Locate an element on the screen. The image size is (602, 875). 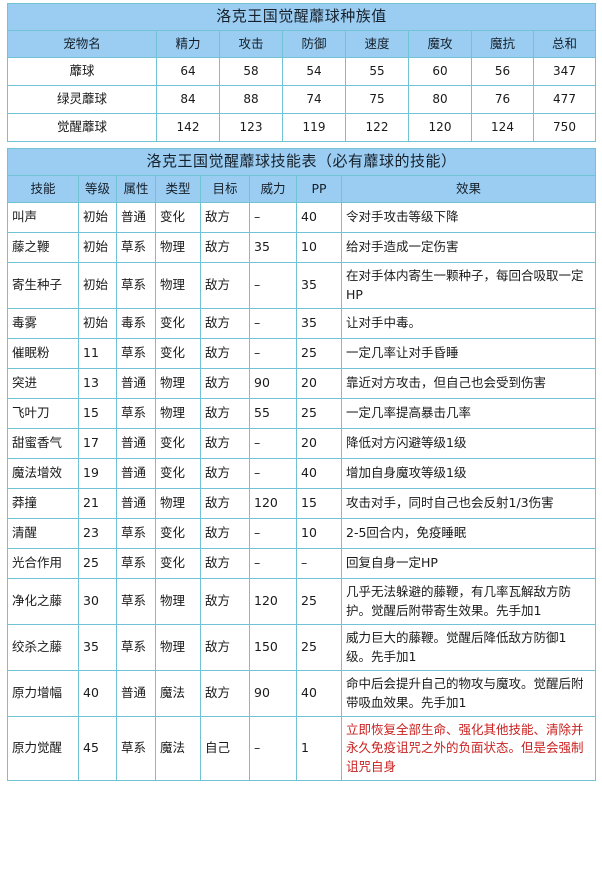
skill-level: 45 is located at coordinates (97, 748).